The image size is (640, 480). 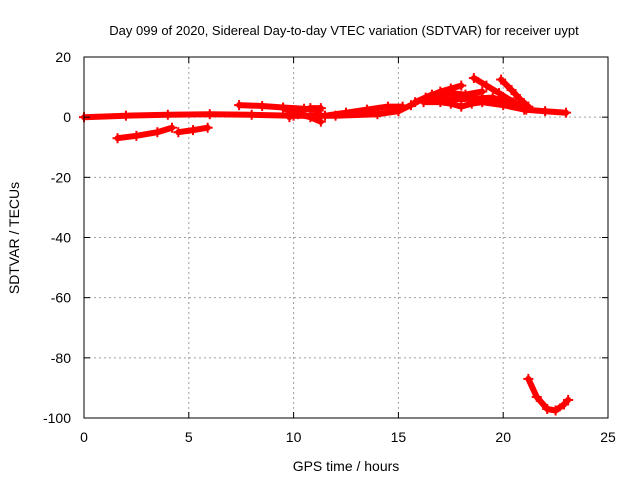 What do you see at coordinates (346, 466) in the screenshot?
I see `x-axis-label: GPS time / hours` at bounding box center [346, 466].